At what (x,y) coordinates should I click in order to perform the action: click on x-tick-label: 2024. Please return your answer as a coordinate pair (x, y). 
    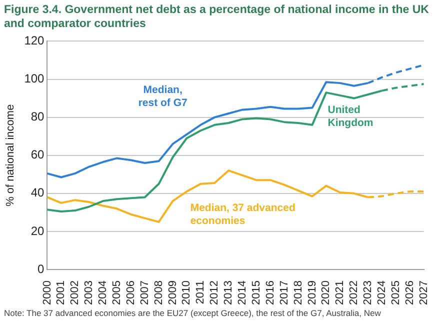
    Looking at the image, I should click on (382, 293).